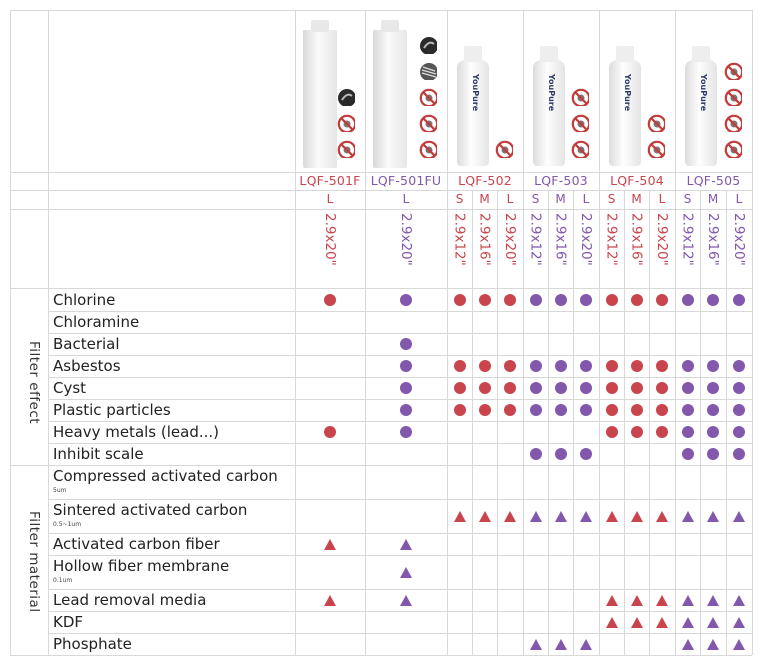 This screenshot has height=667, width=762. What do you see at coordinates (484, 239) in the screenshot?
I see `dimension-label: 2.9x16"` at bounding box center [484, 239].